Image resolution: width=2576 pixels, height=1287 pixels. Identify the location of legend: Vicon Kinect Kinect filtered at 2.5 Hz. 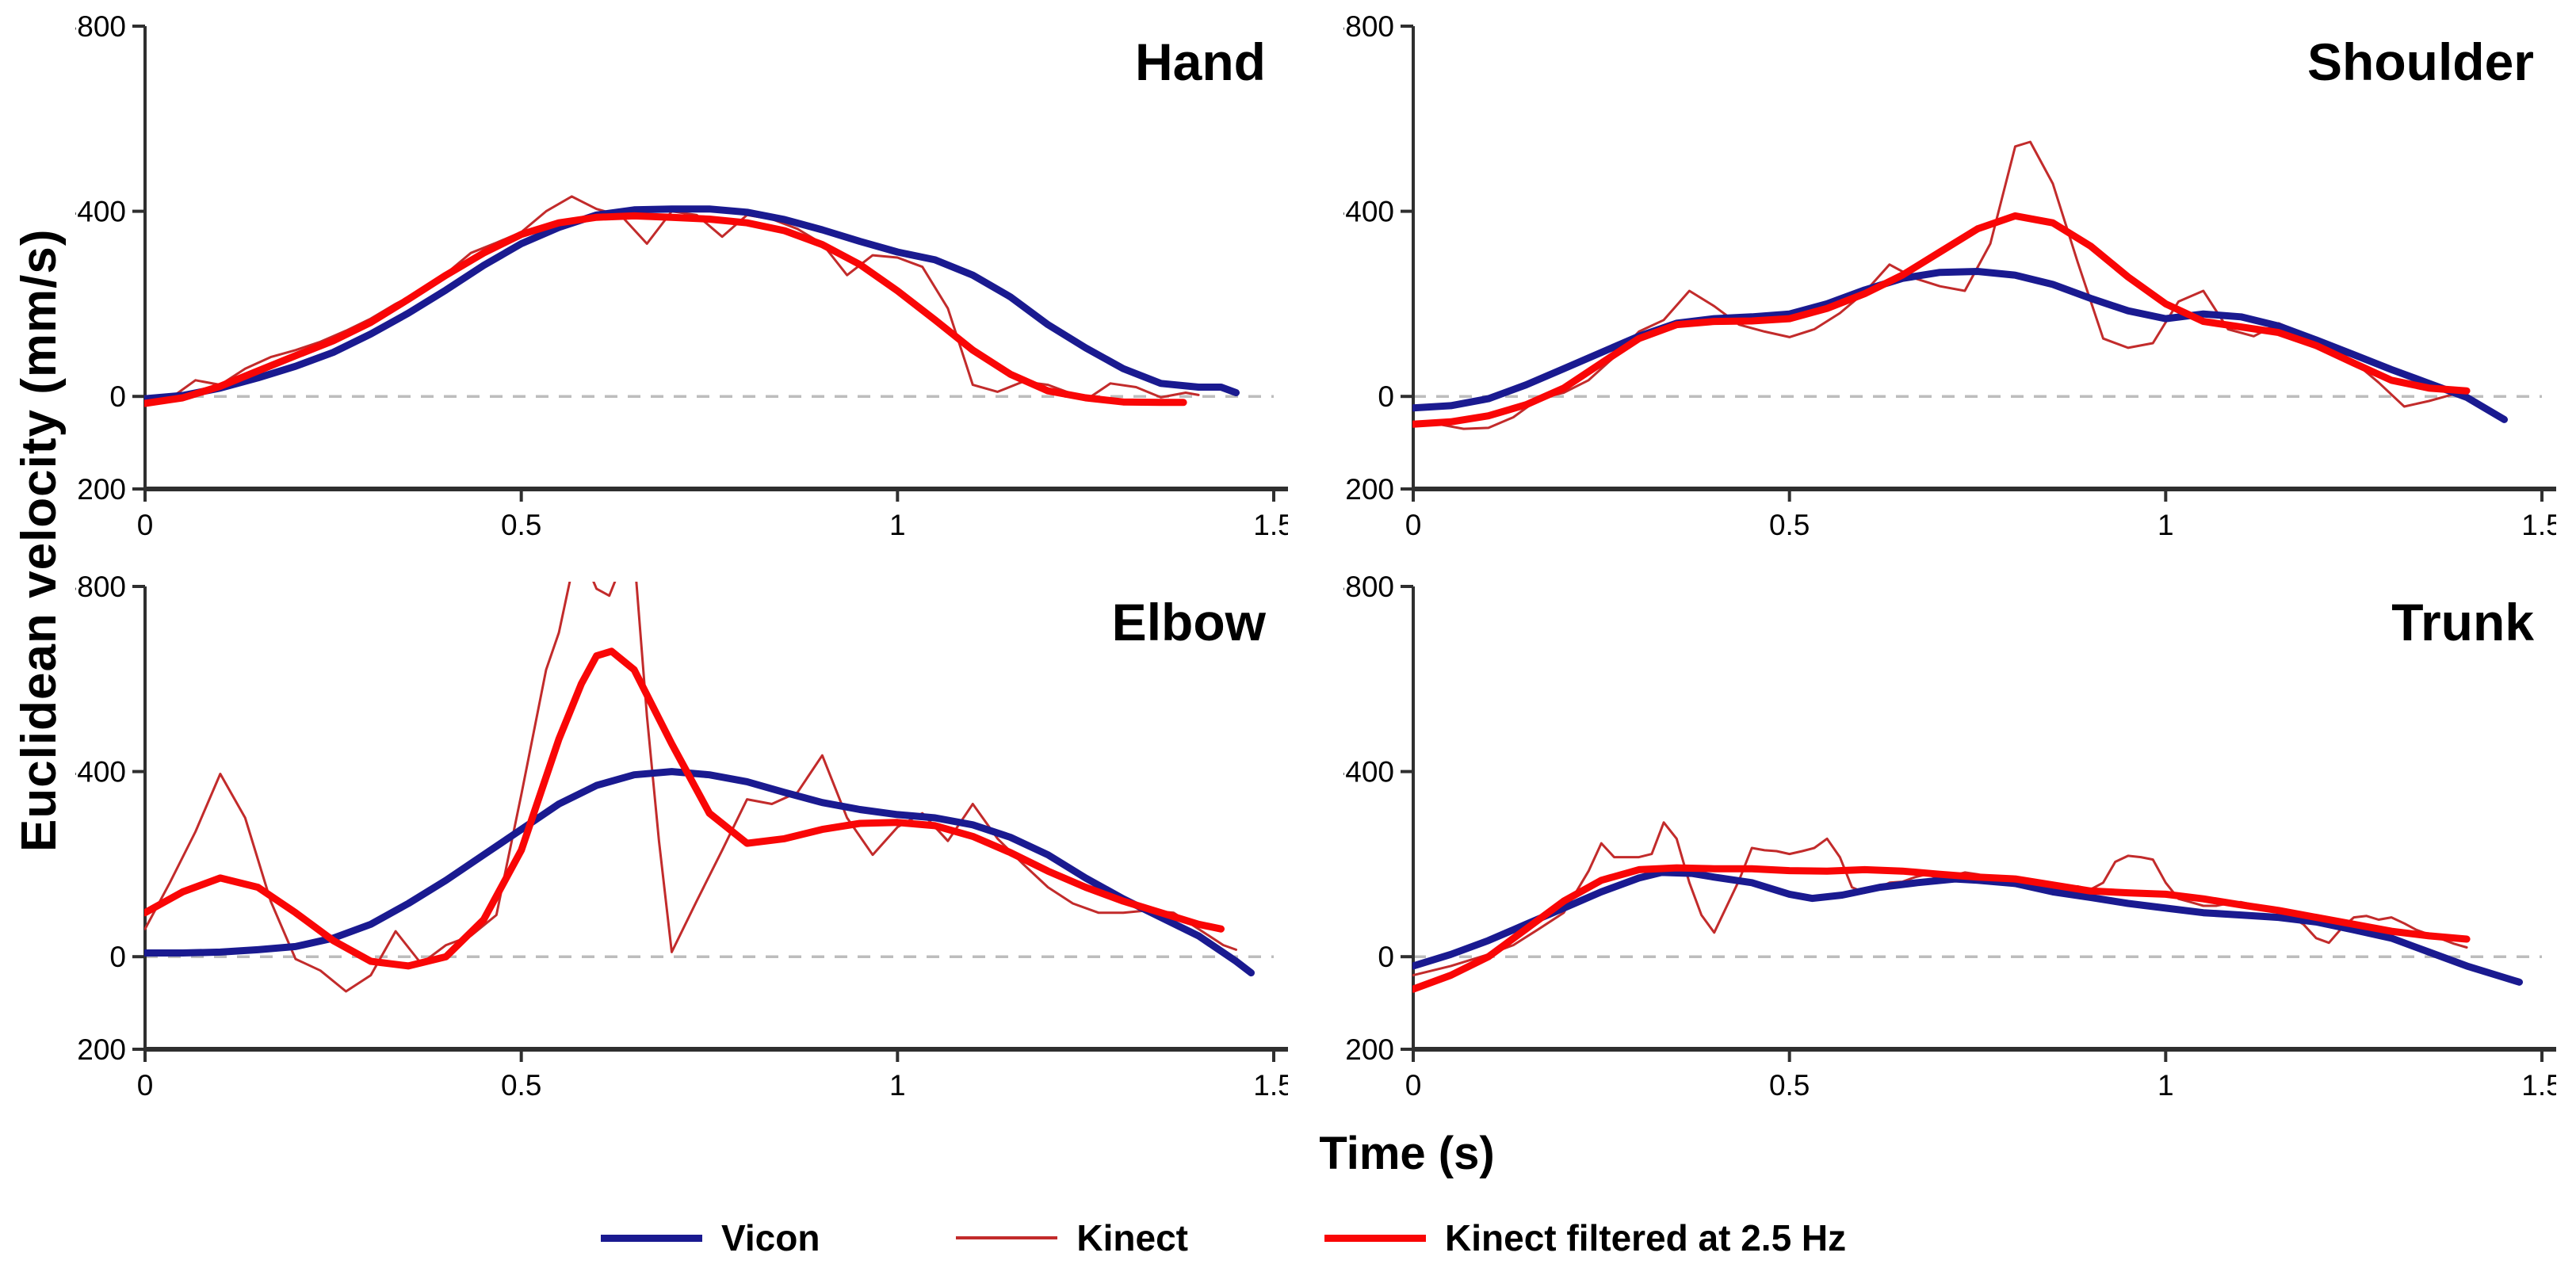
(1223, 1237).